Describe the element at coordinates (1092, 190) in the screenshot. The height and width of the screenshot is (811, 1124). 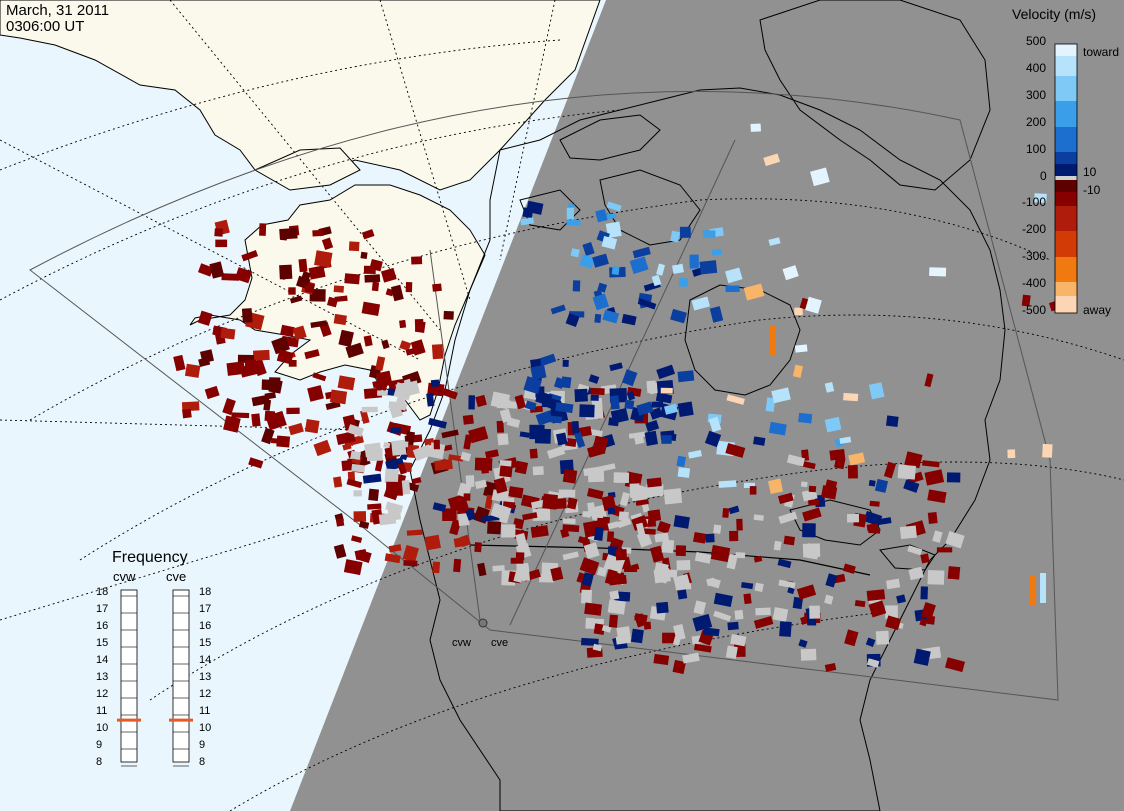
I see `velocity-inner-tick: -10` at that location.